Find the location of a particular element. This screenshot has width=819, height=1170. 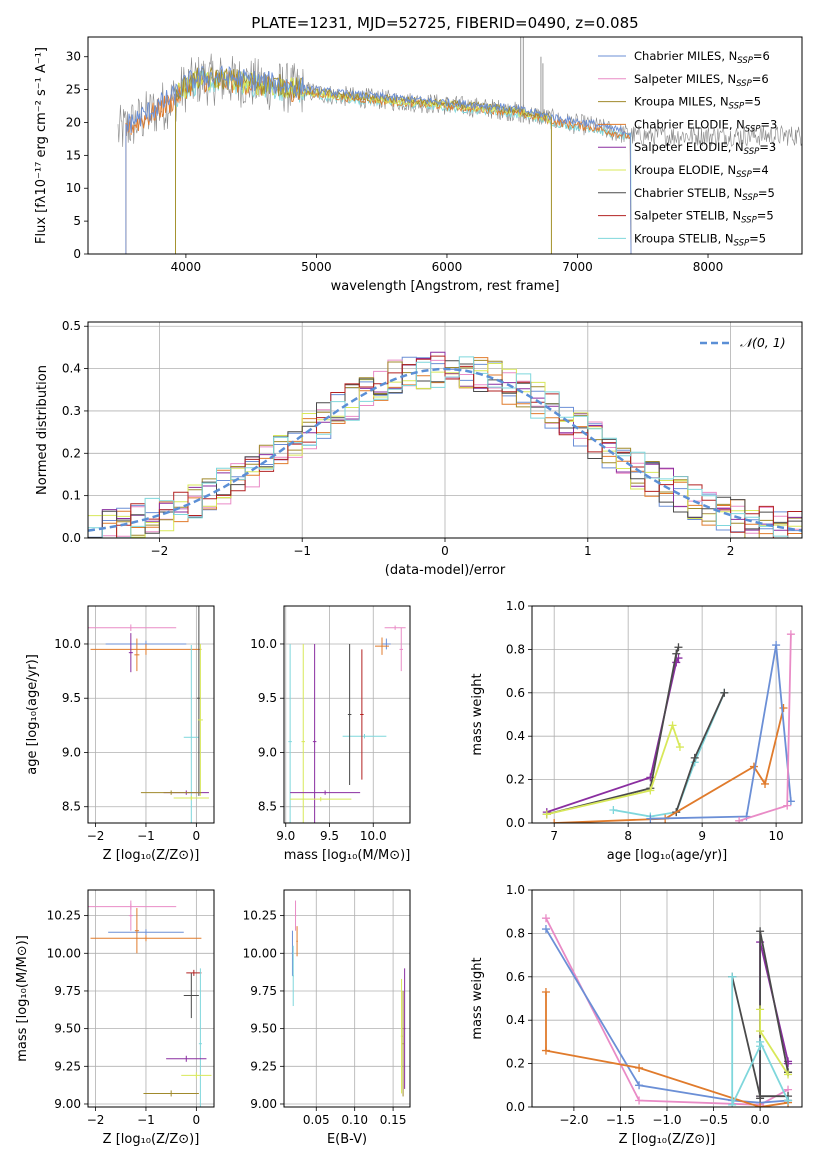

legend-label: Chabrier STELIB, N is located at coordinates (688, 193).